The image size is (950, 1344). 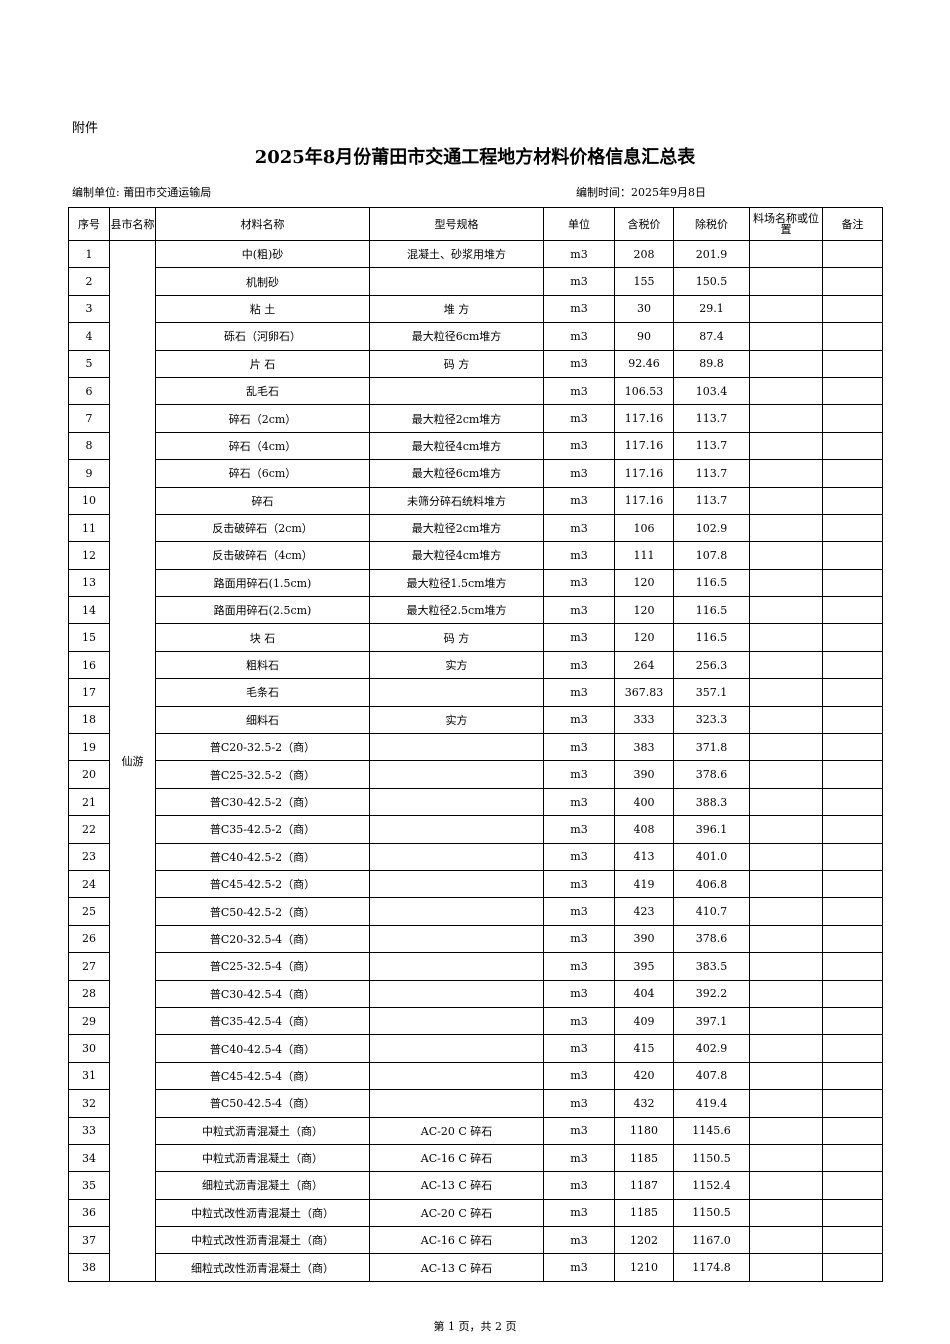 What do you see at coordinates (711, 1213) in the screenshot?
I see `price-without-tax-cell: 1150.5` at bounding box center [711, 1213].